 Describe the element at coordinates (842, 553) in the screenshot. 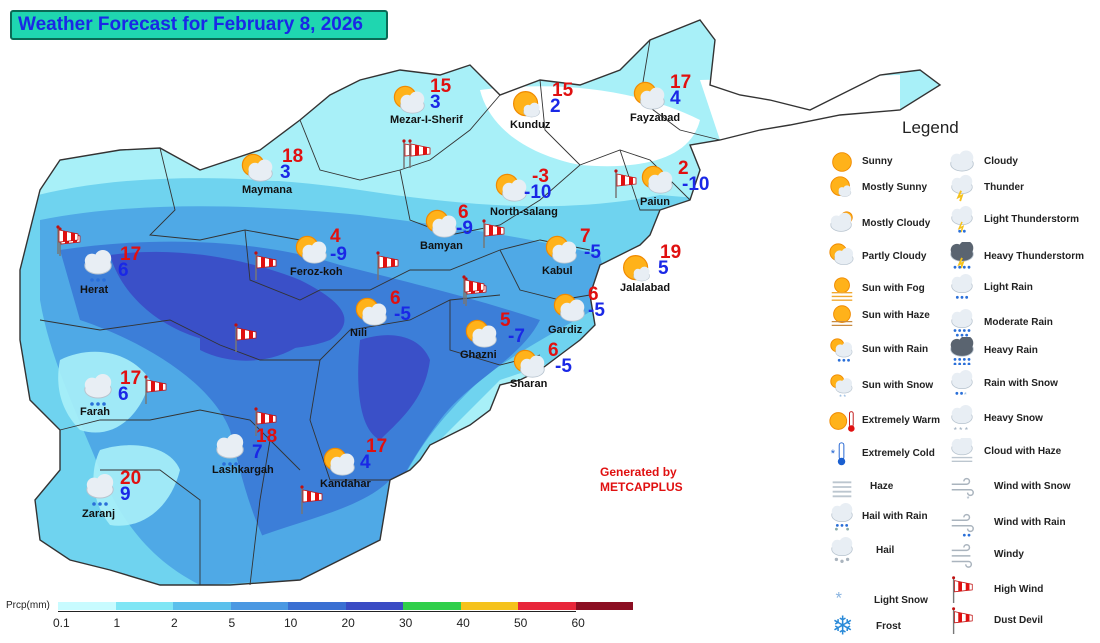

I see `hail-icon` at that location.